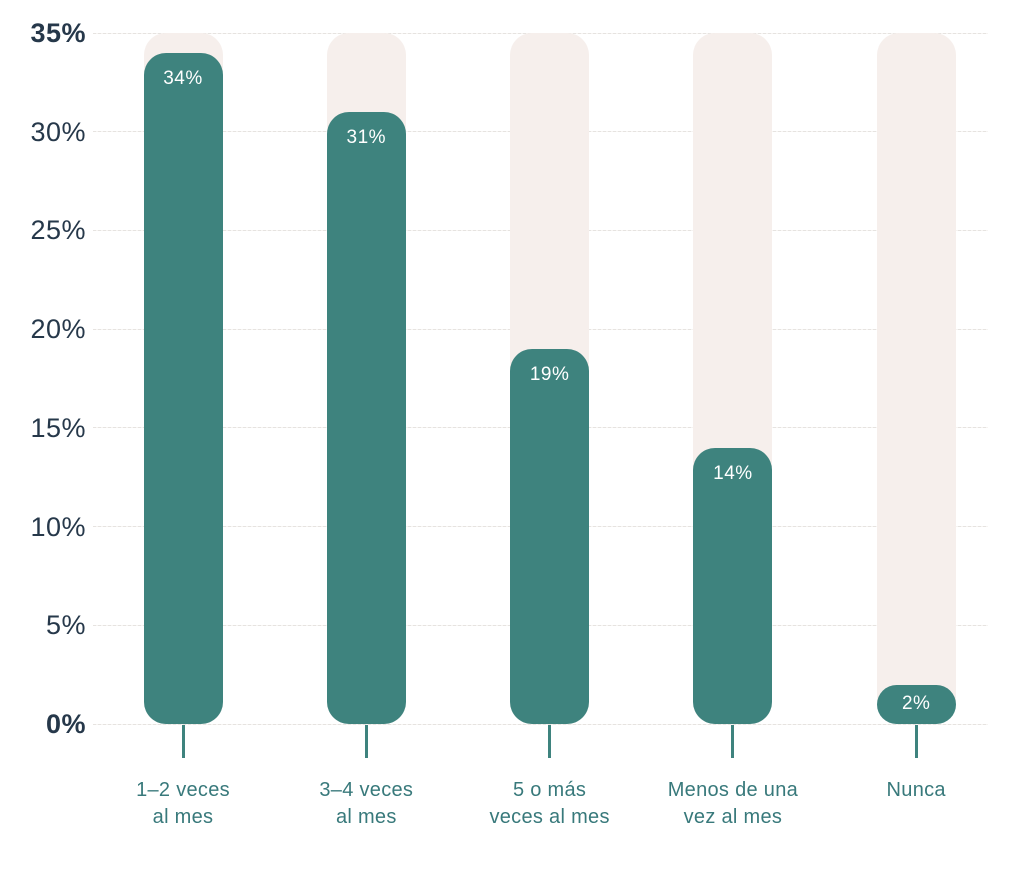 This screenshot has height=876, width=1024. What do you see at coordinates (540, 724) in the screenshot?
I see `gridline` at bounding box center [540, 724].